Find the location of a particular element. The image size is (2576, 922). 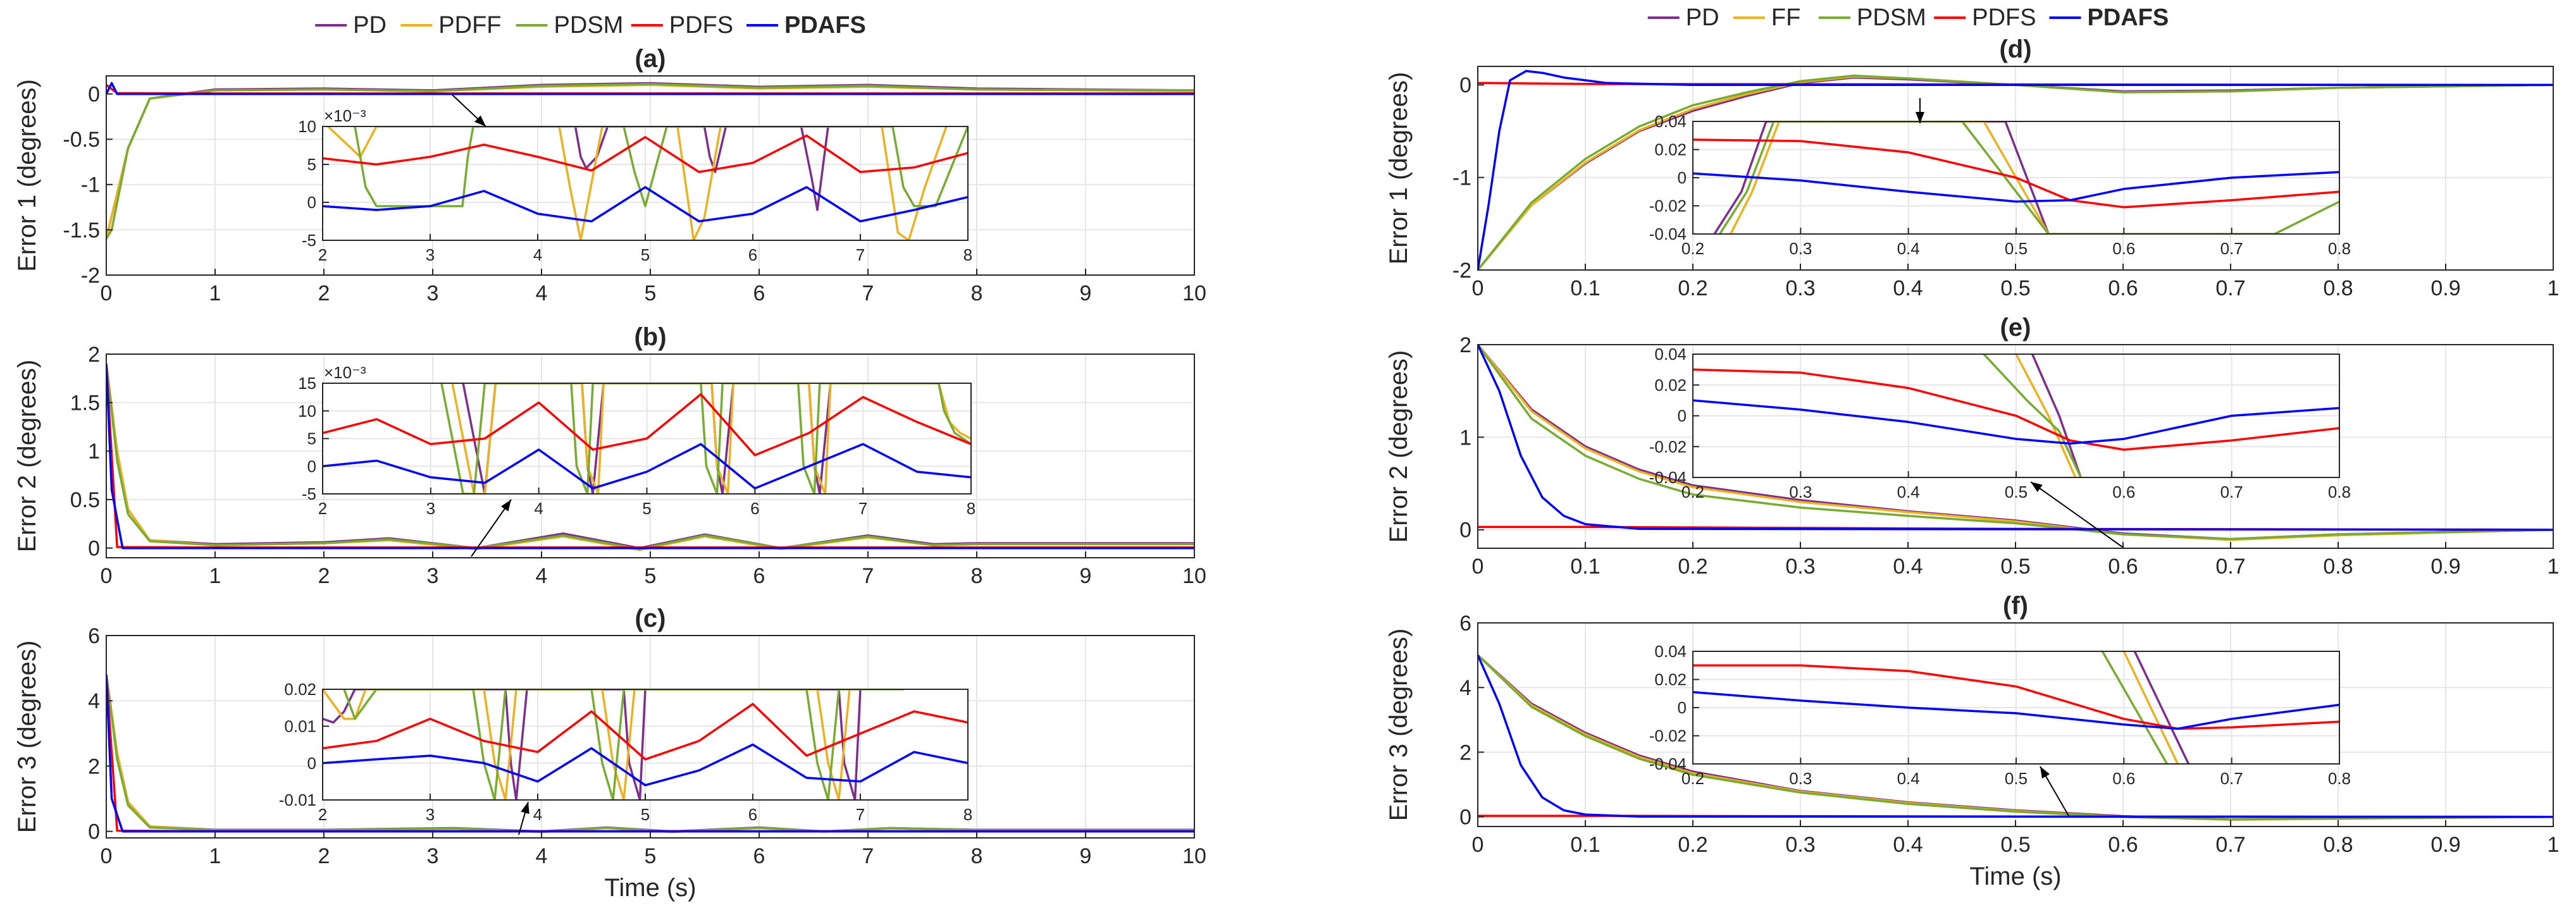

panel-title: (c) is located at coordinates (651, 619).